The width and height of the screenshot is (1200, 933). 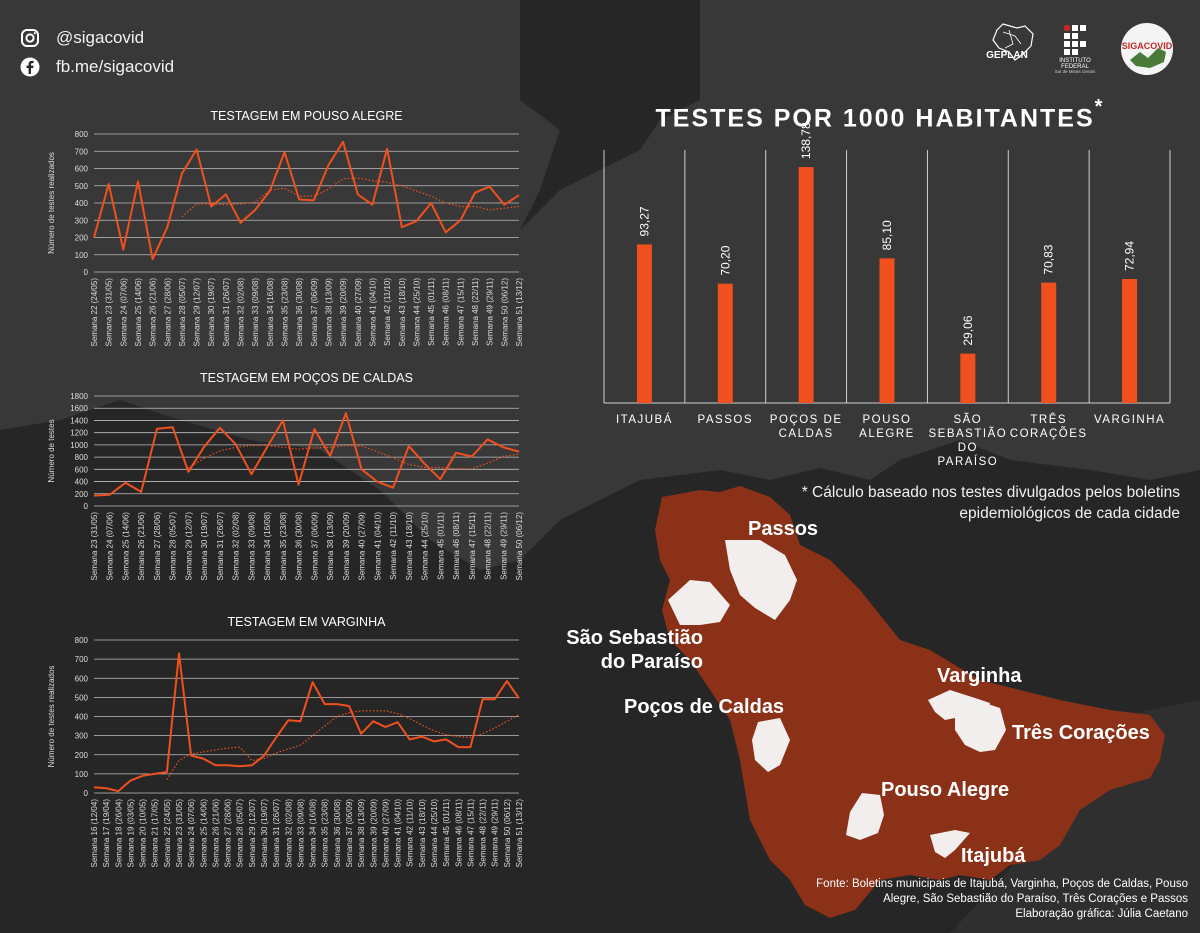 What do you see at coordinates (30, 38) in the screenshot?
I see `instagram-icon` at bounding box center [30, 38].